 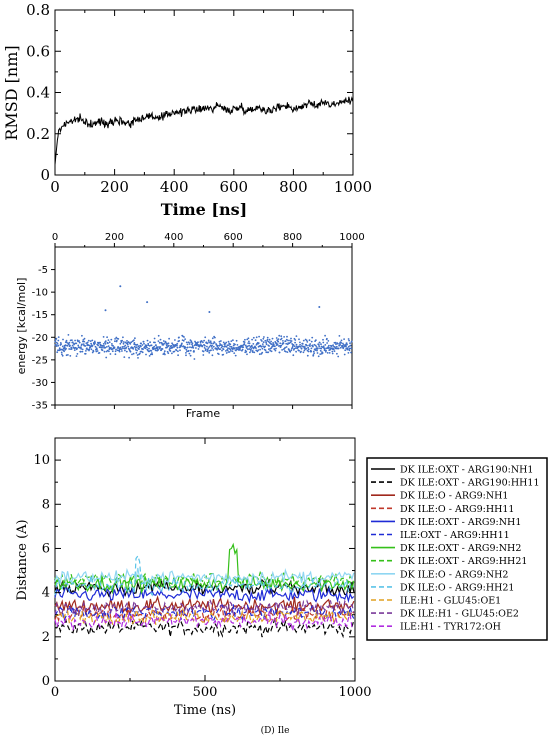 What do you see at coordinates (46, 593) in the screenshot?
I see `distance-y-tick-label: 4` at bounding box center [46, 593].